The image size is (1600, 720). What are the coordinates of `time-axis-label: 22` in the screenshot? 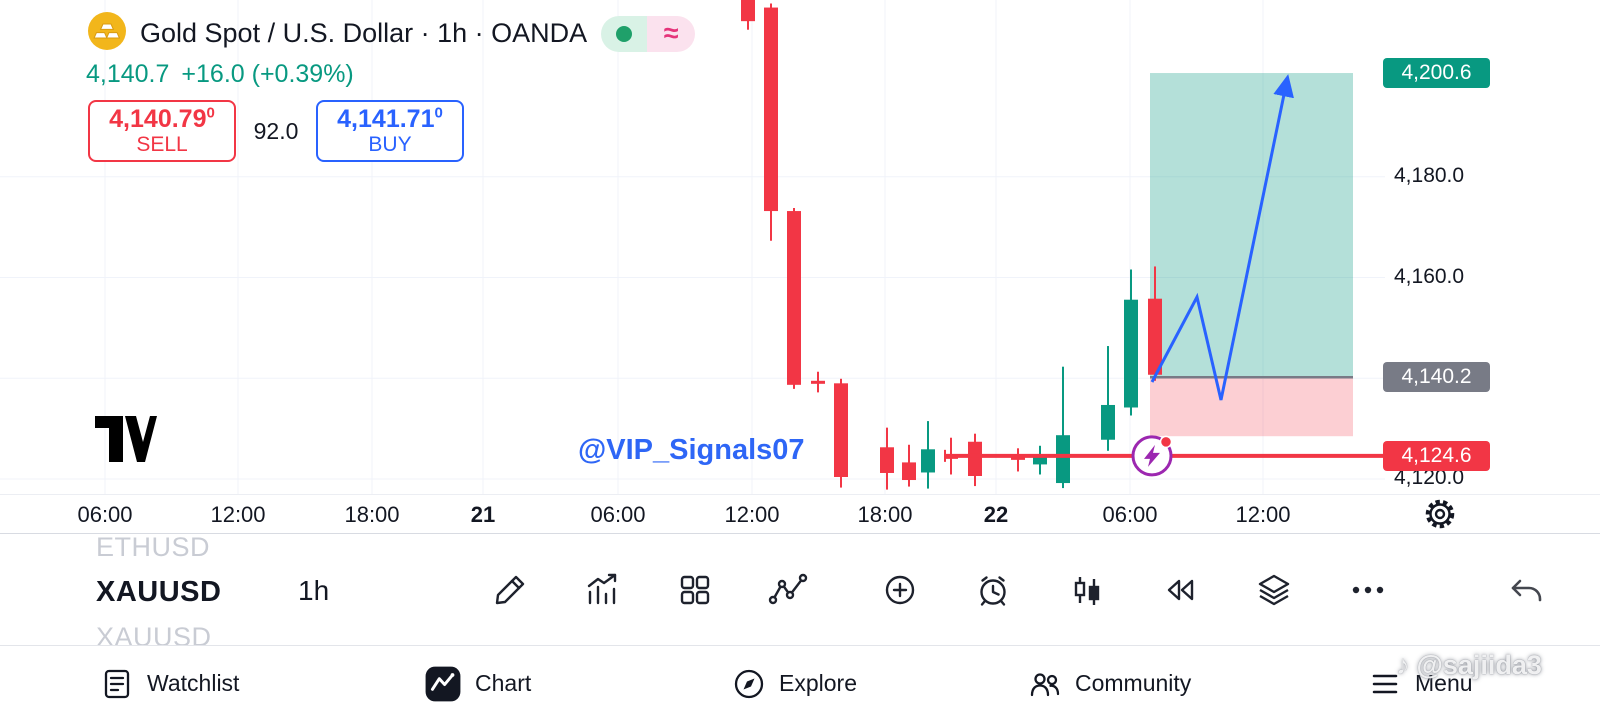 It's located at (996, 514).